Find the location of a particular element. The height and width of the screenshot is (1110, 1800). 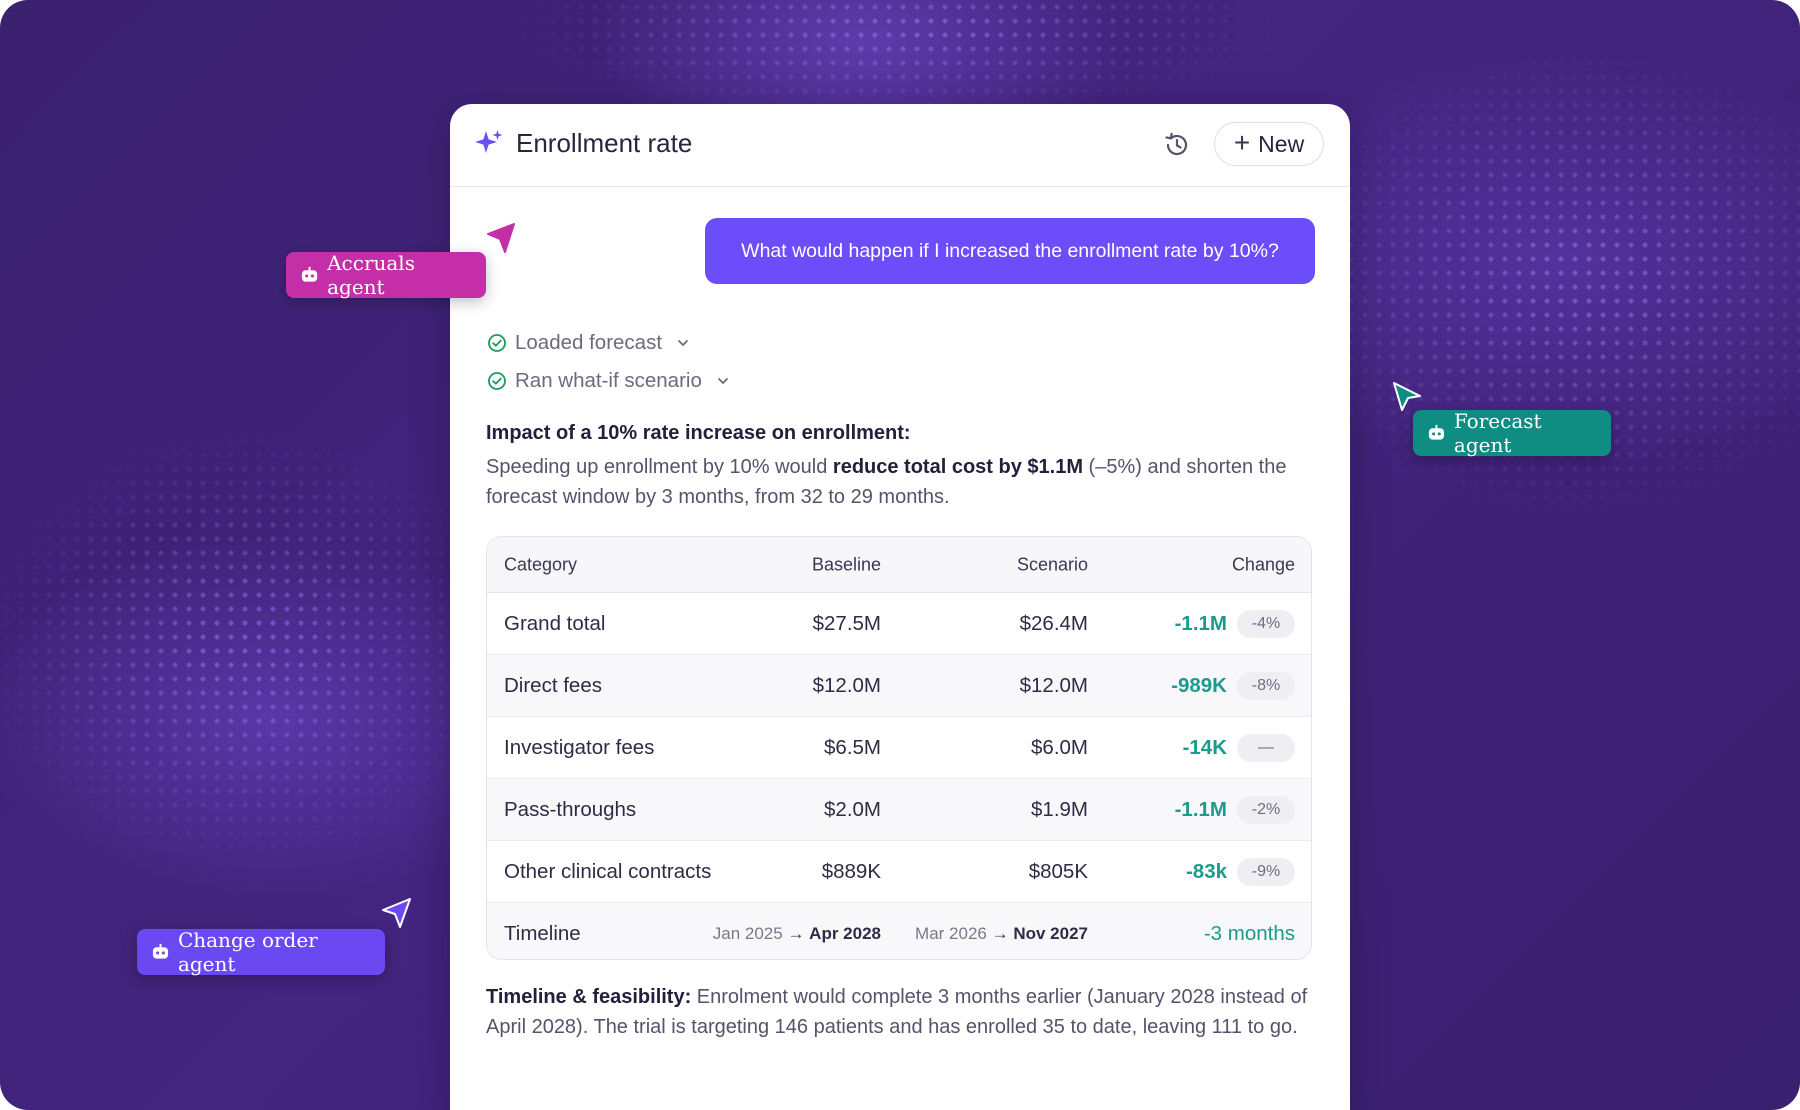

agent-label: Forecast agent is located at coordinates (1497, 433).